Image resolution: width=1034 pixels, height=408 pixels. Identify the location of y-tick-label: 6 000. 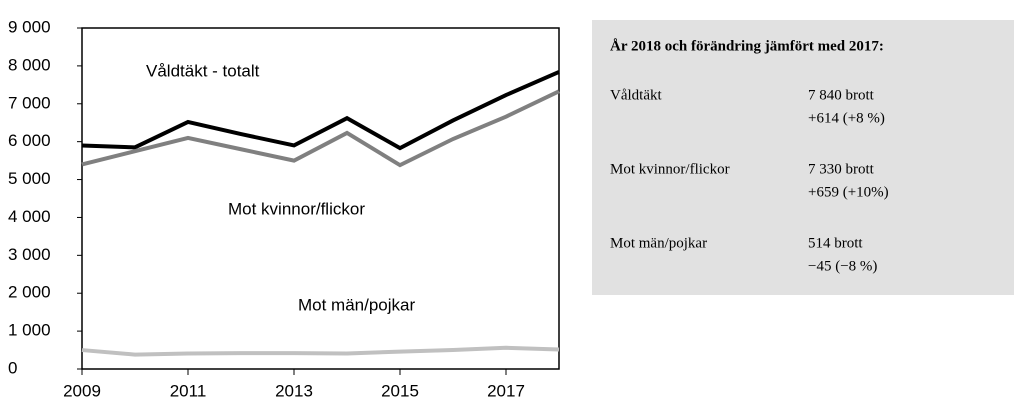
(29, 140).